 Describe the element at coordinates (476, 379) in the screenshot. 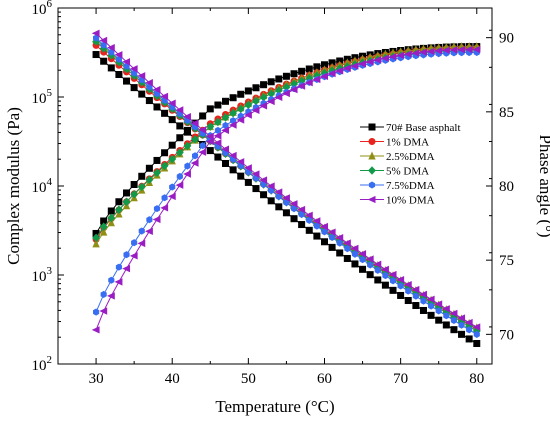

I see `x-tick-label: 80` at that location.